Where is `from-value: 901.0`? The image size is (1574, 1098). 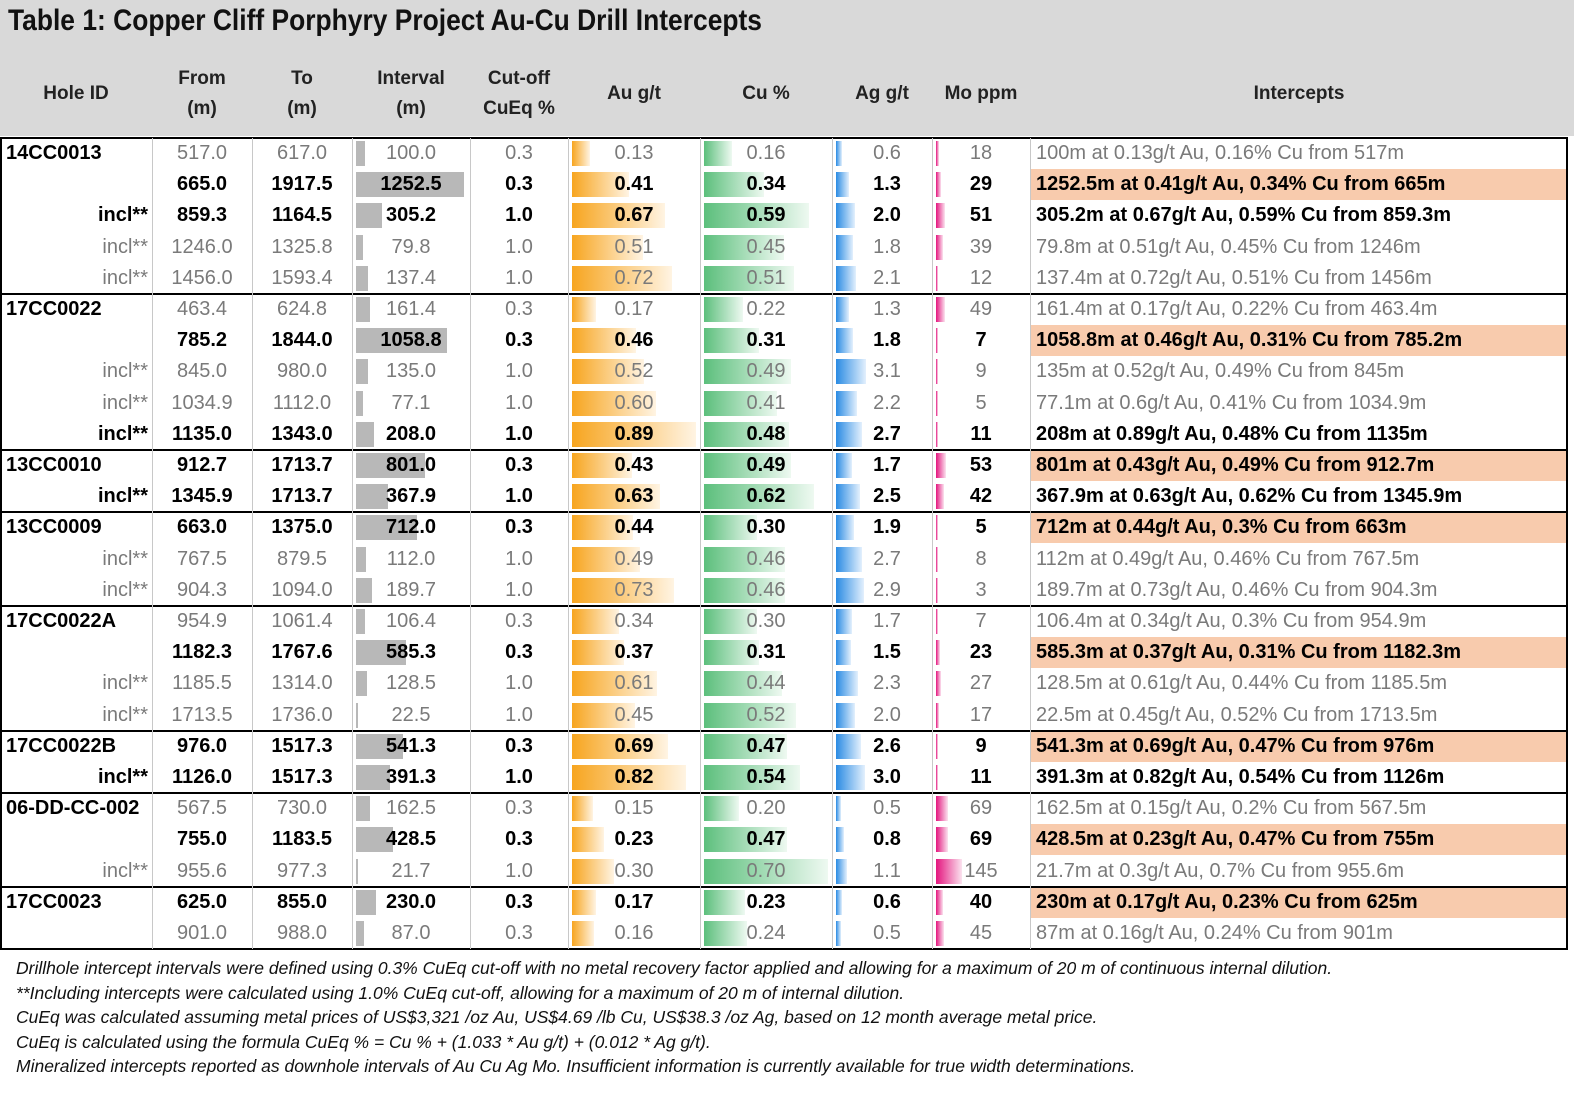
from-value: 901.0 is located at coordinates (202, 933).